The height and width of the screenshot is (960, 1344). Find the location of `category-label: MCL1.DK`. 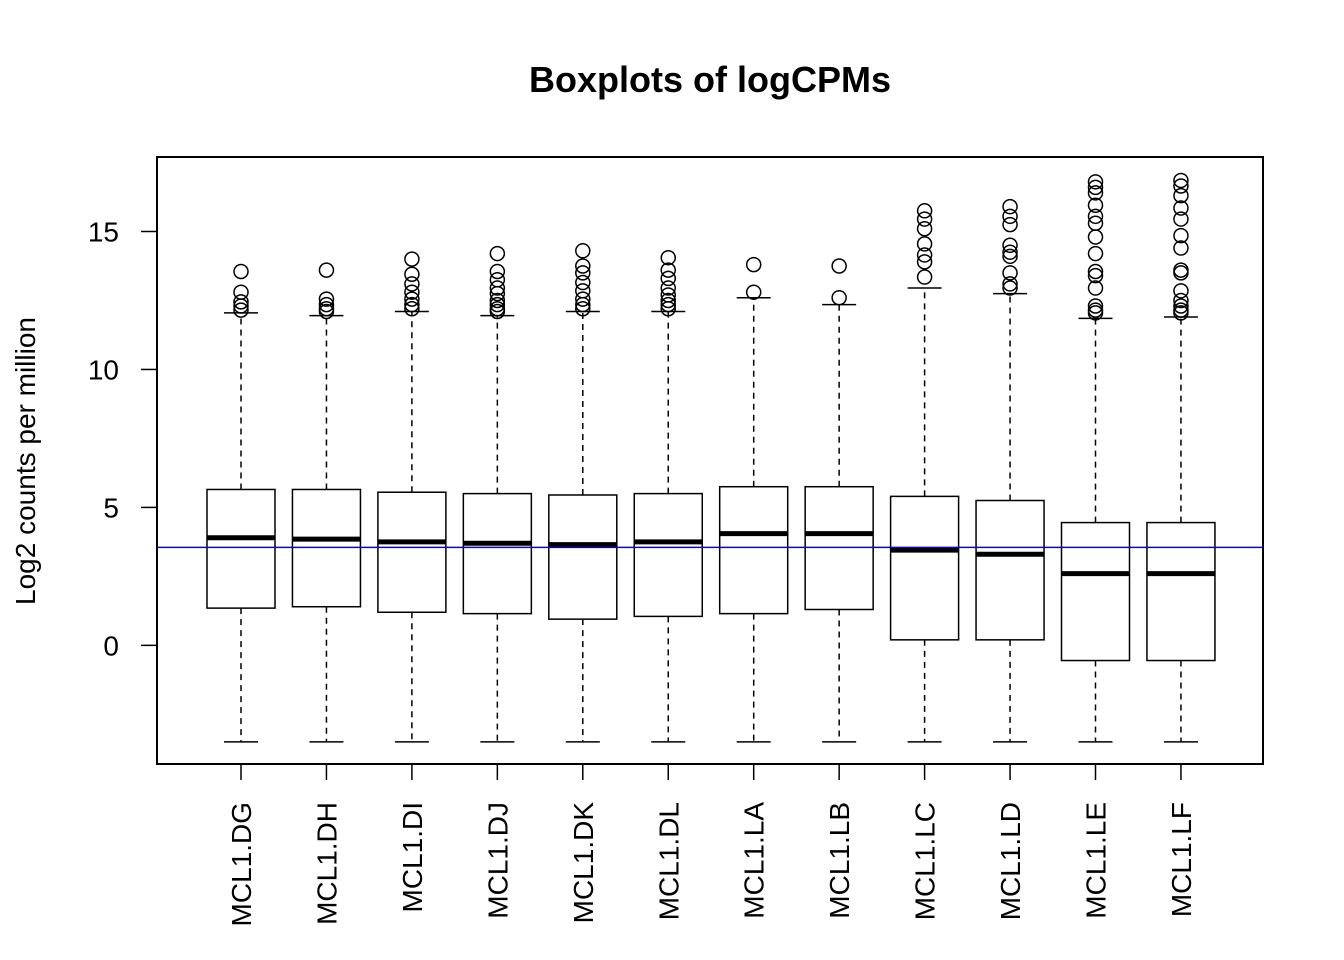

category-label: MCL1.DK is located at coordinates (583, 863).